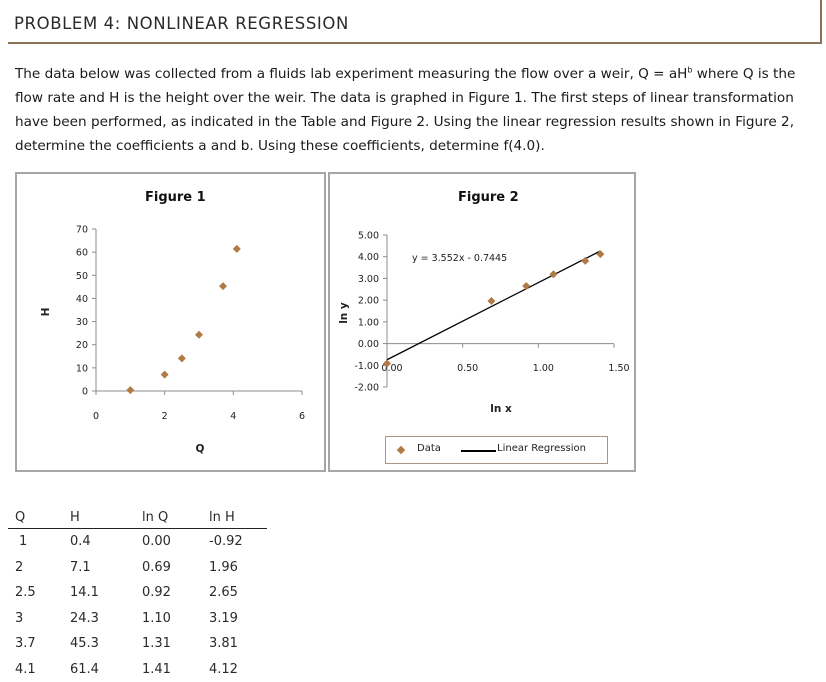 The height and width of the screenshot is (682, 826). I want to click on cell-lnh: 4.12, so click(223, 669).